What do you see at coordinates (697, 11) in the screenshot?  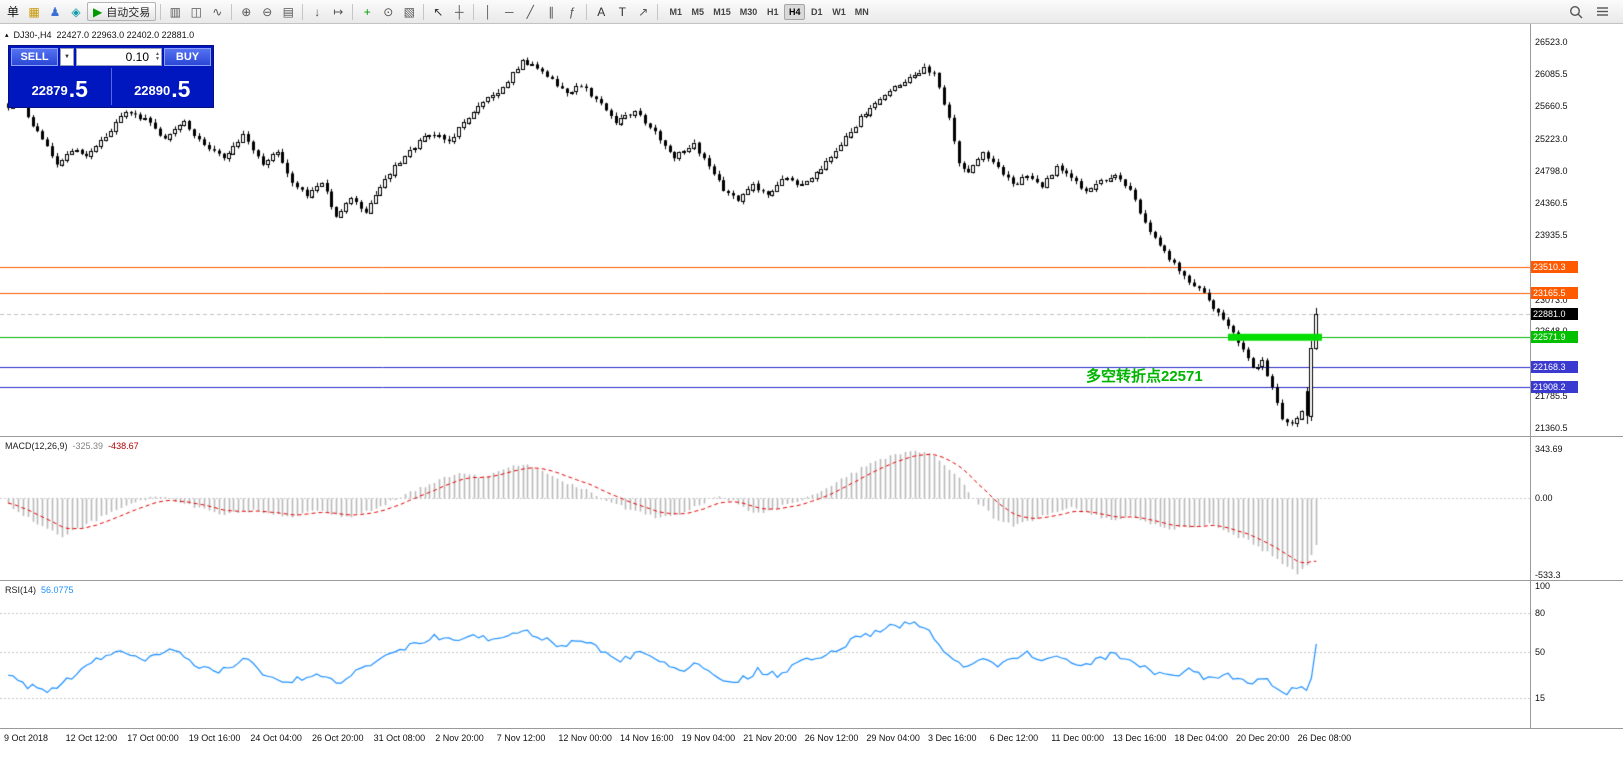 I see `timeframe-m5-button: M5` at bounding box center [697, 11].